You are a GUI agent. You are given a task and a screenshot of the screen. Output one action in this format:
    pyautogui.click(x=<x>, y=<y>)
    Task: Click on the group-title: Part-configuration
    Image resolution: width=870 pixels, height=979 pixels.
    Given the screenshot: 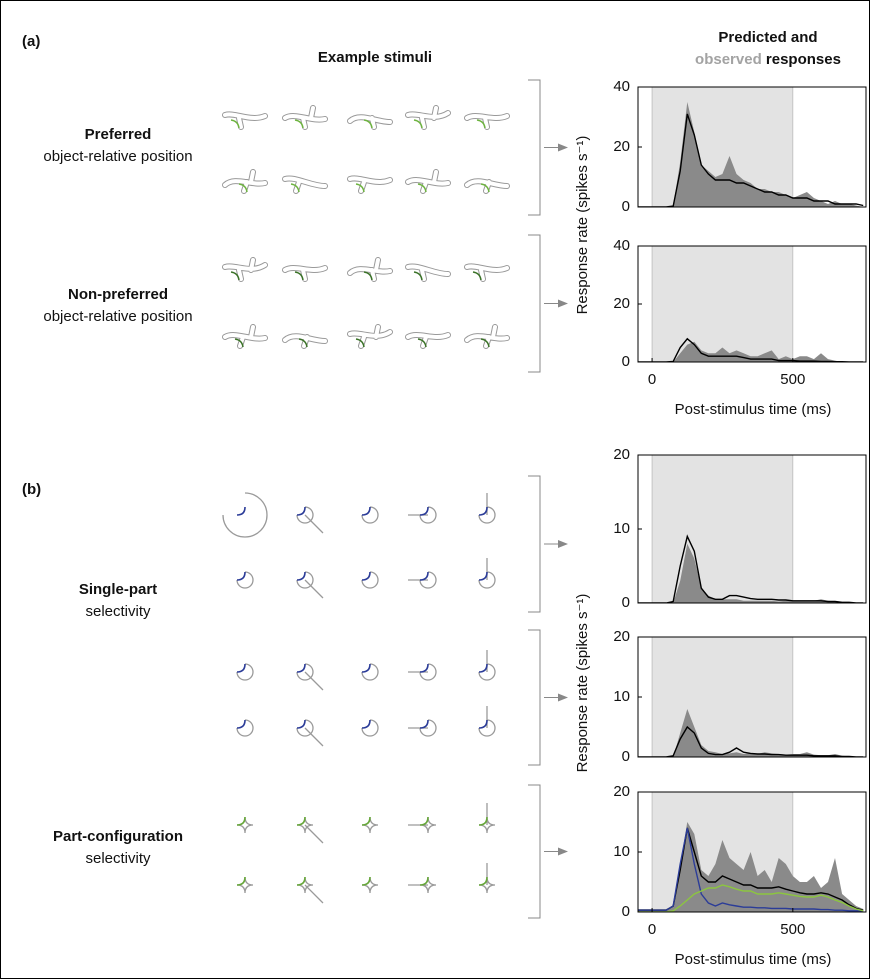 What is the action you would take?
    pyautogui.click(x=118, y=836)
    